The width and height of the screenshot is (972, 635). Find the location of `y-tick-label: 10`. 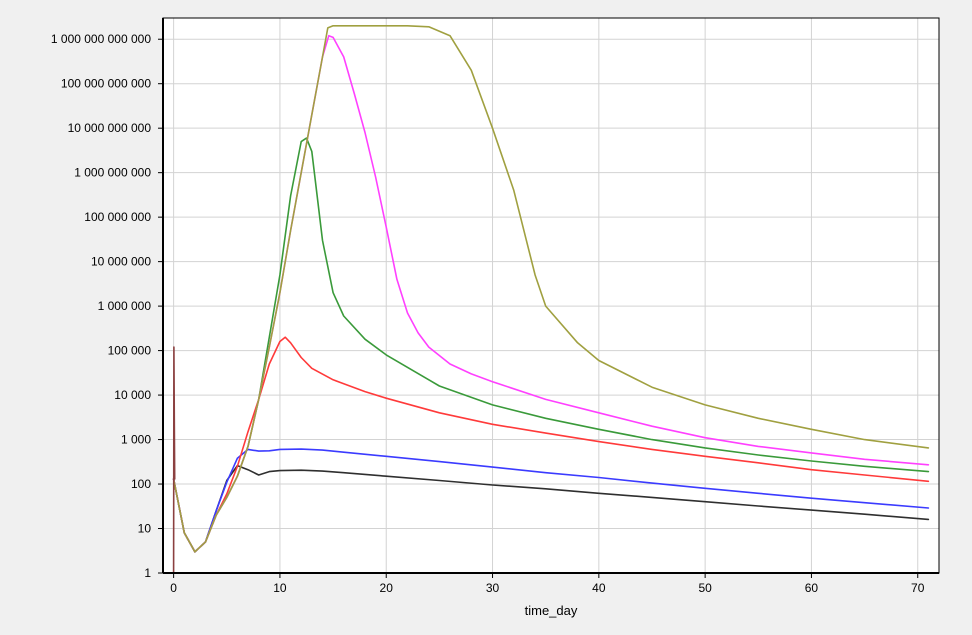

y-tick-label: 10 is located at coordinates (145, 529).